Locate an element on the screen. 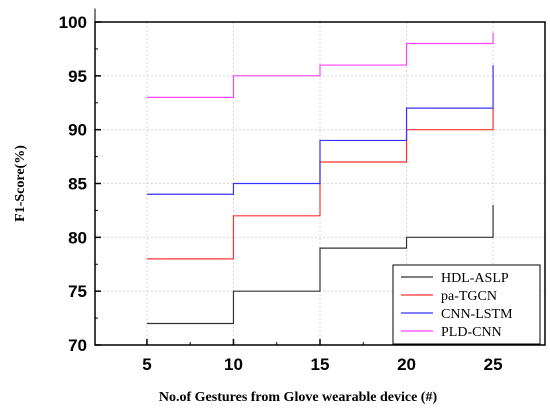 The image size is (550, 414). legend-label-pld-cnn: PLD-CNN is located at coordinates (471, 332).